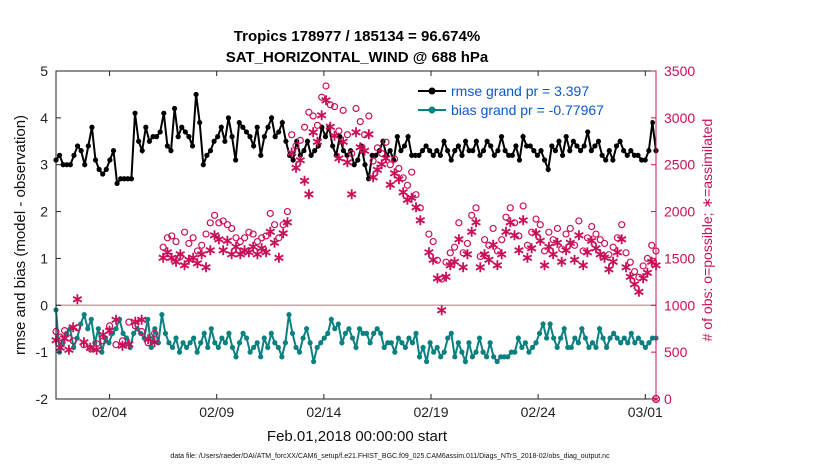  What do you see at coordinates (109, 412) in the screenshot?
I see `x-tick-label: 02/04` at bounding box center [109, 412].